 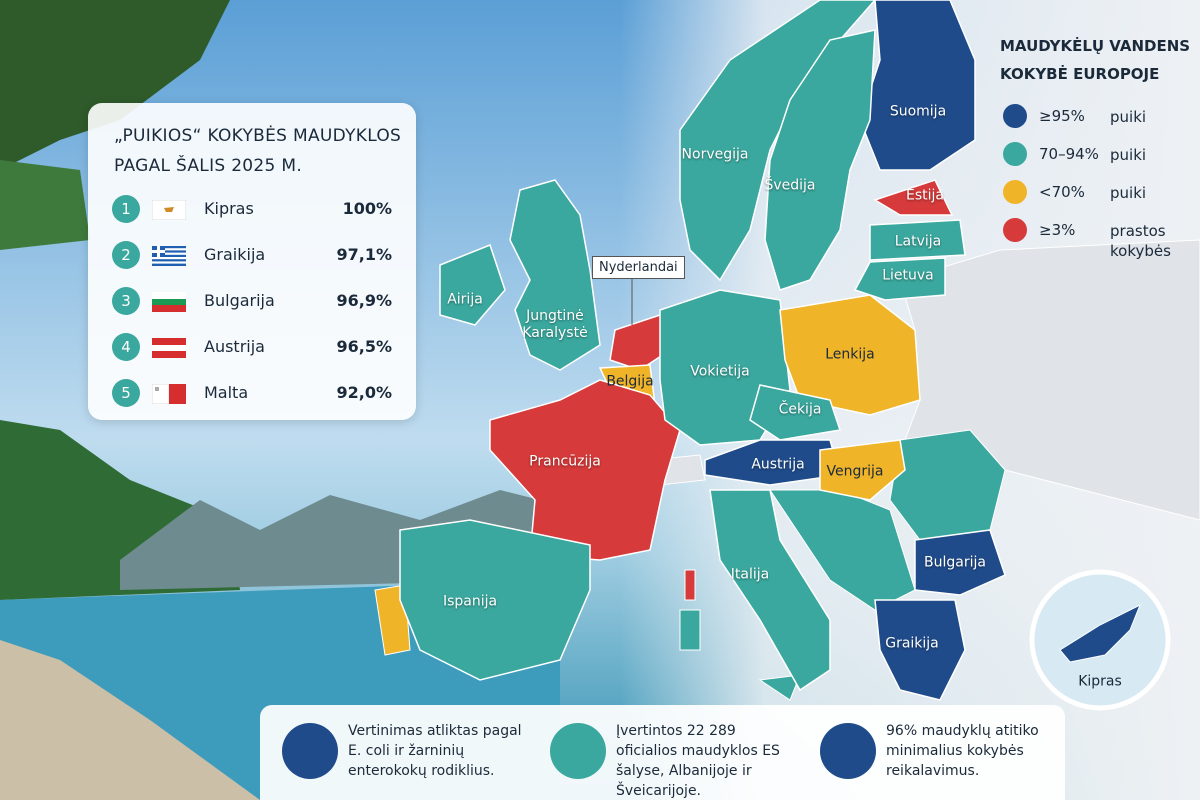 What do you see at coordinates (1062, 192) in the screenshot?
I see `legend-range: <70%` at bounding box center [1062, 192].